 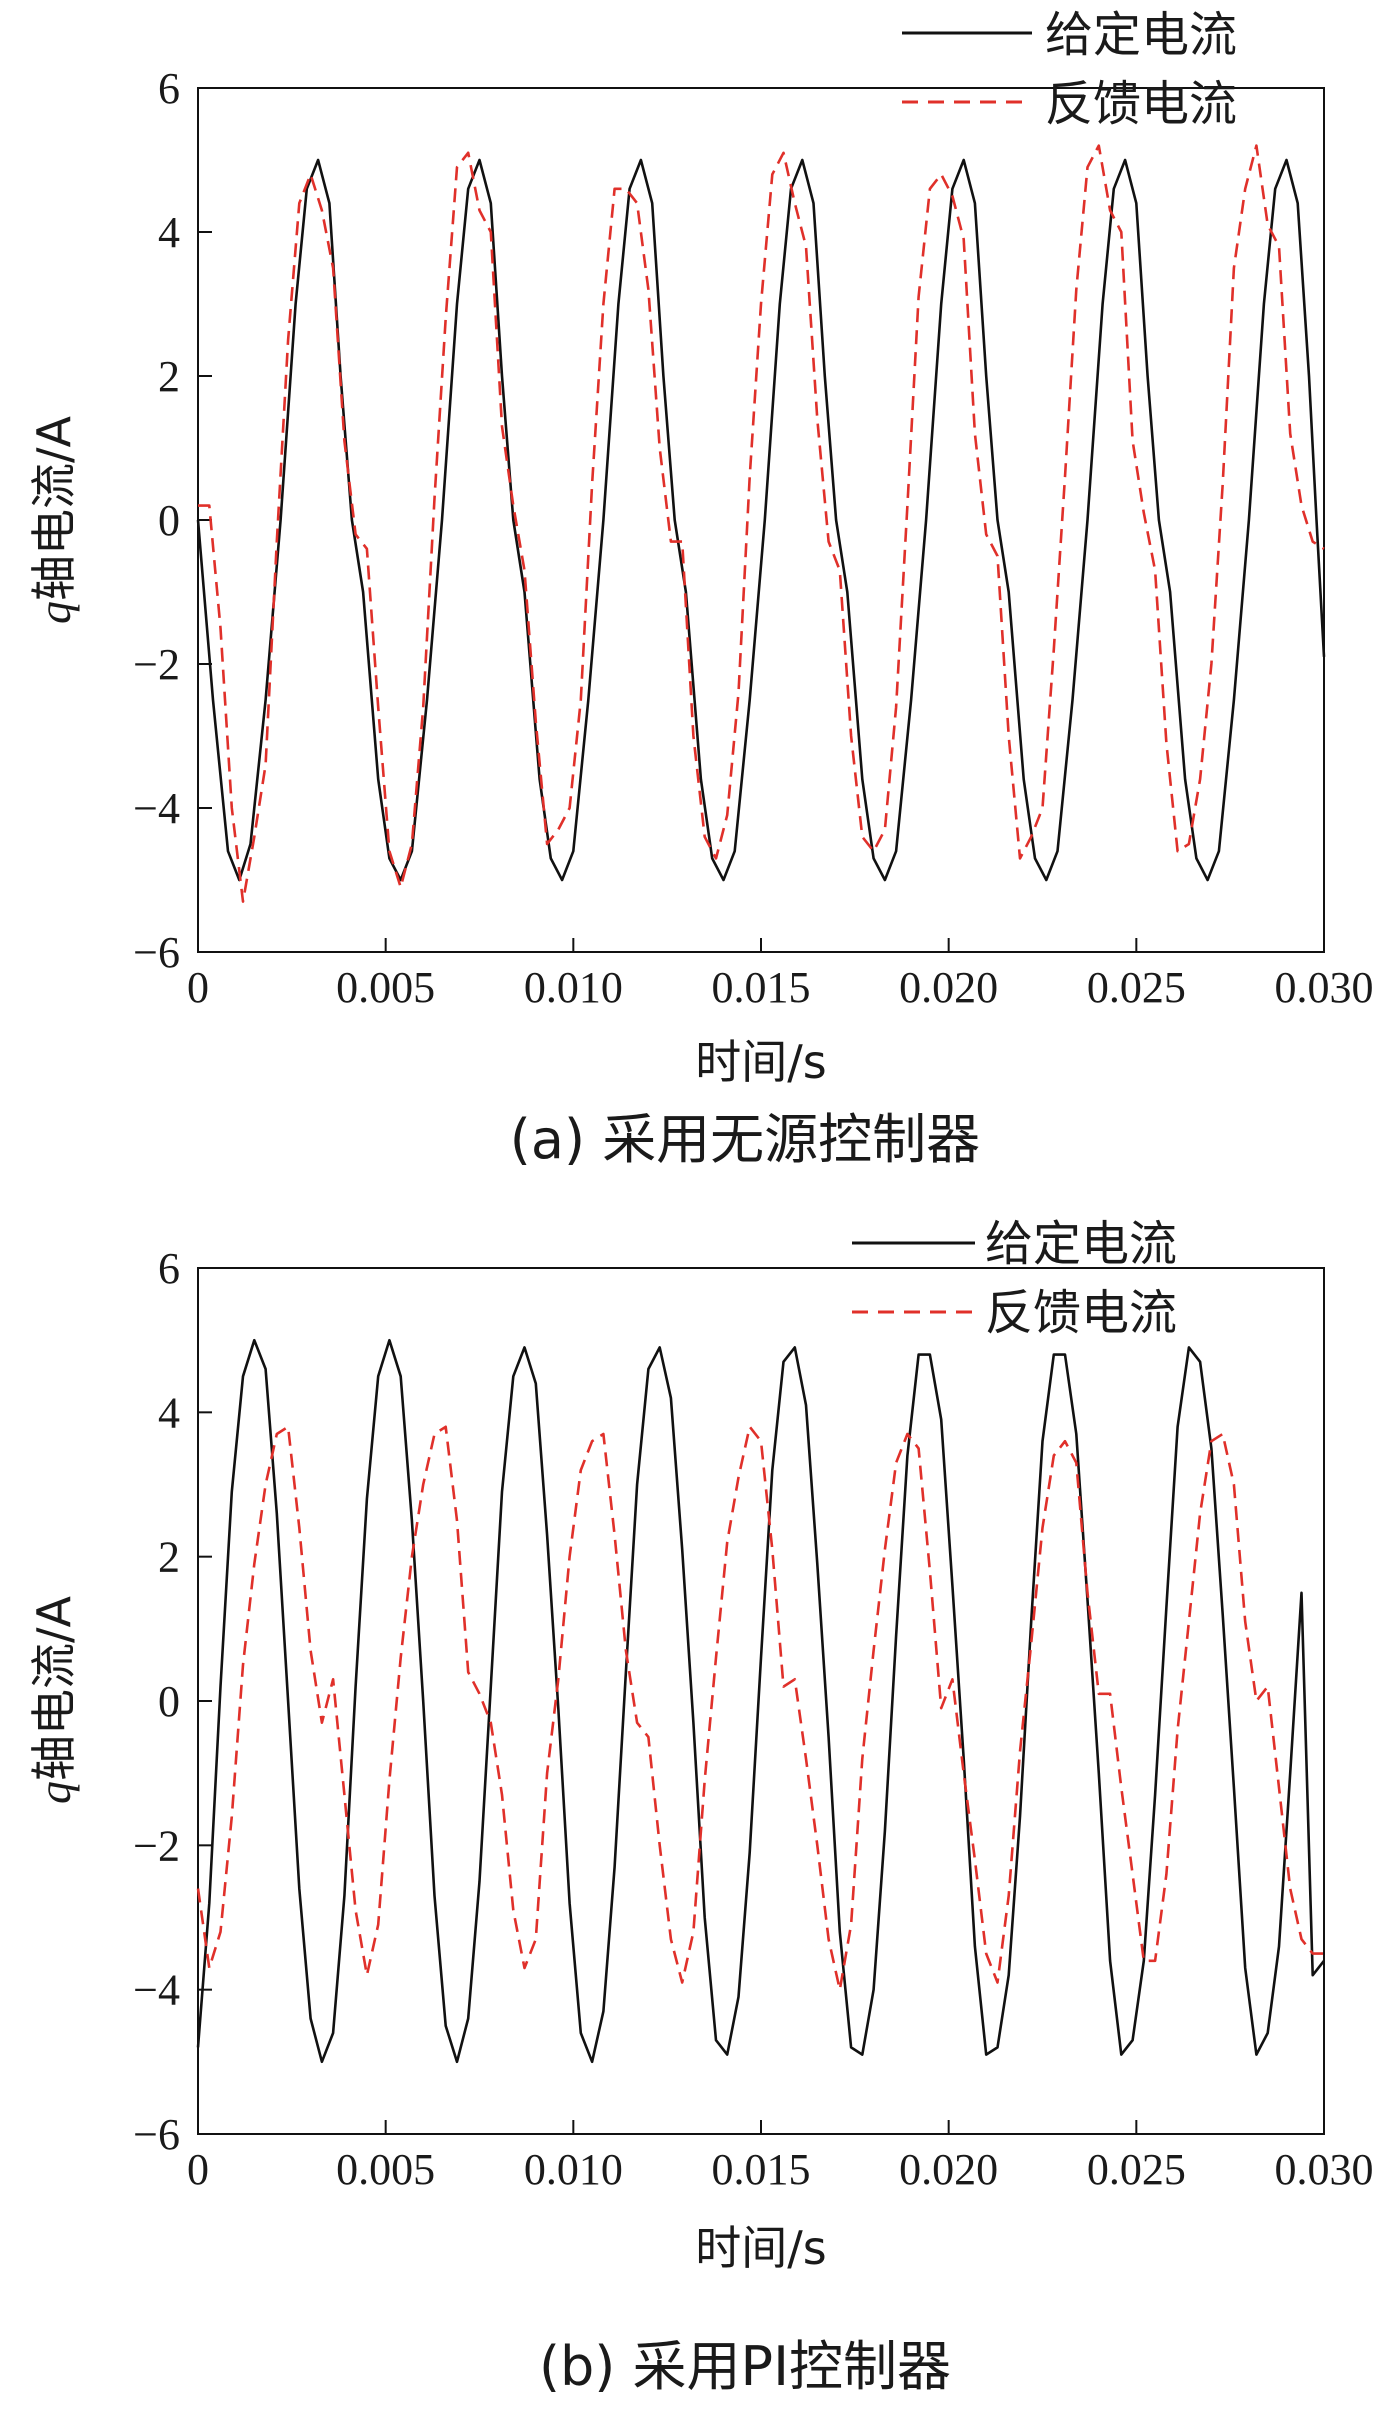 I want to click on panel-caption: (a) 采用无源控制器, so click(x=745, y=1139).